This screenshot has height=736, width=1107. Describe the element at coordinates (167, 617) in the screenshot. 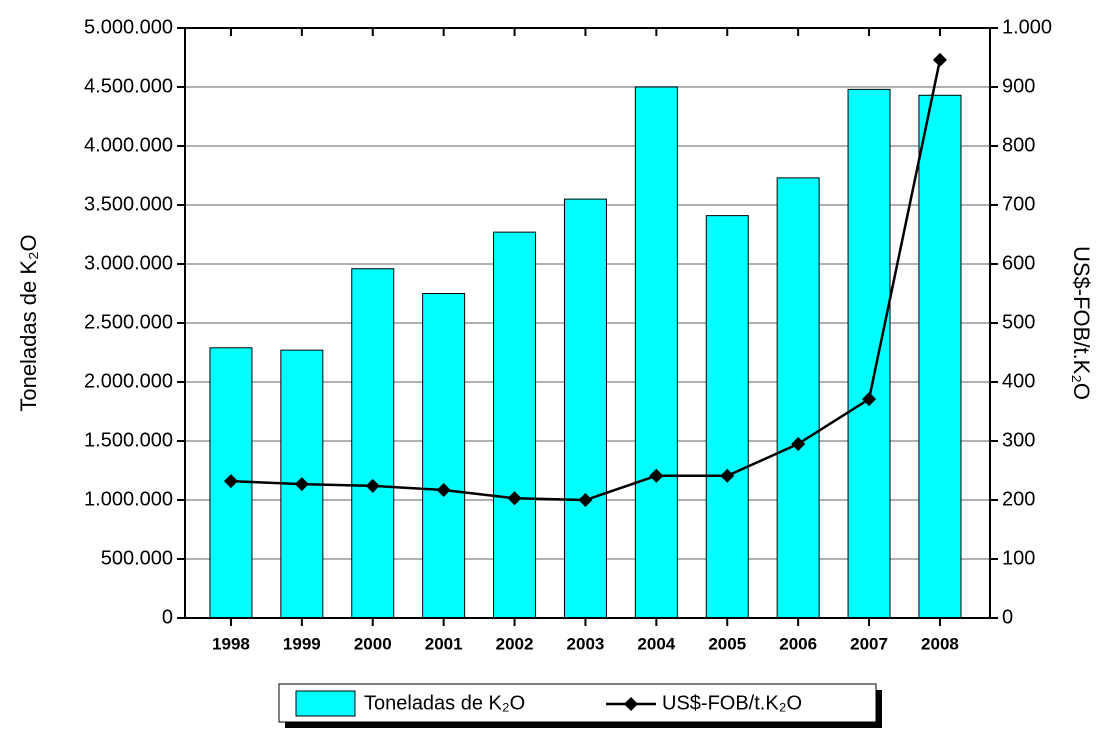

I see `y-tick-label: 0` at that location.